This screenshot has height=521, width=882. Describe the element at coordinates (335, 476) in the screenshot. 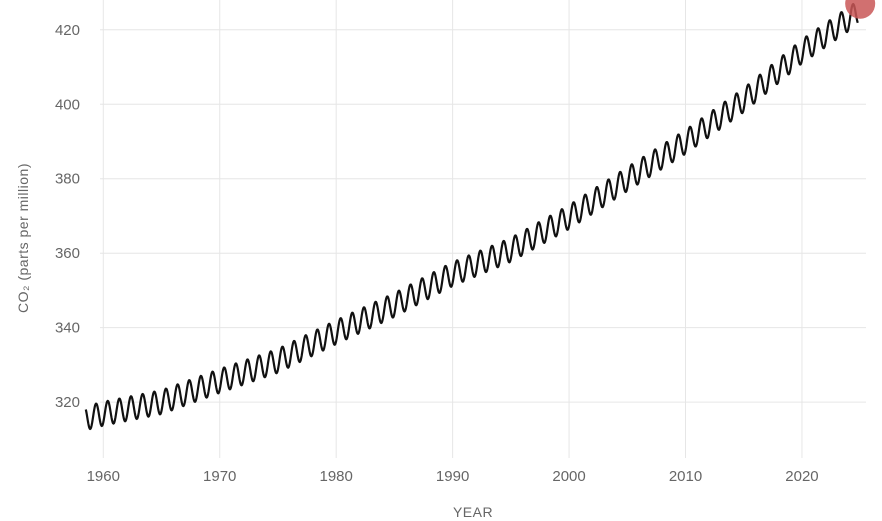

I see `x-tick-label: 1980` at that location.